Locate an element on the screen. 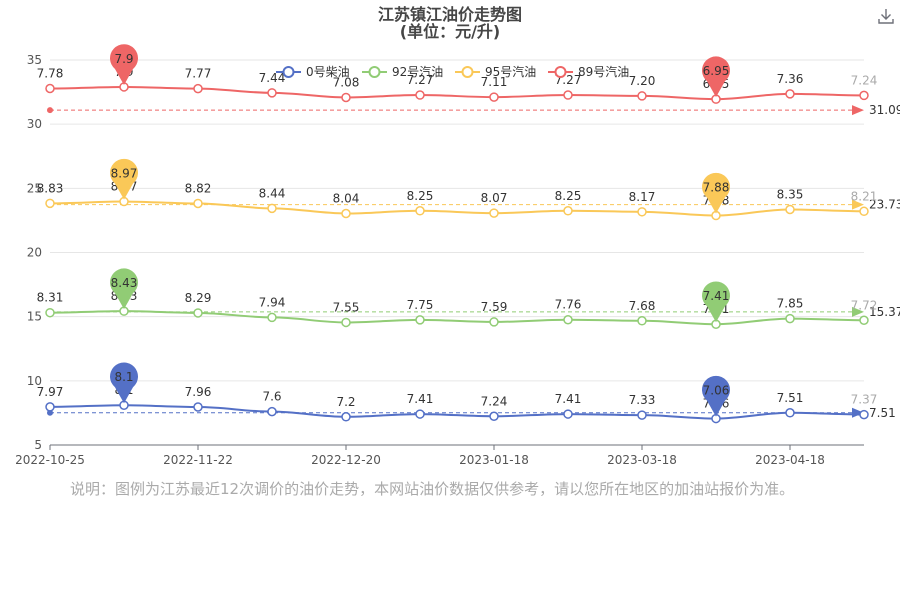 This screenshot has width=900, height=600. legend-item-gas95: 95号汽油 is located at coordinates (495, 71).